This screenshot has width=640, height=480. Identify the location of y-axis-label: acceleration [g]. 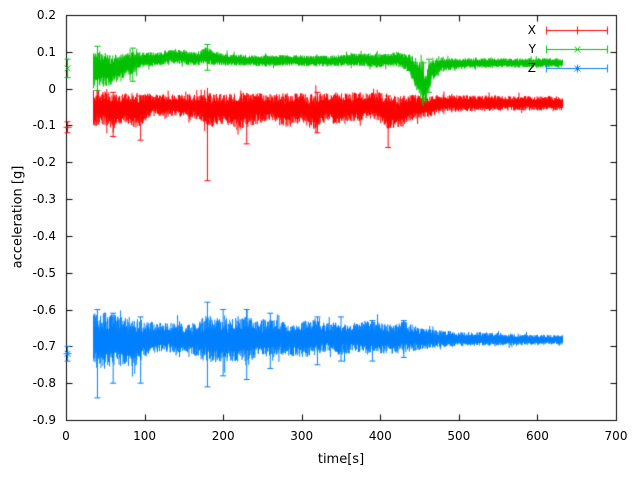
(18, 217).